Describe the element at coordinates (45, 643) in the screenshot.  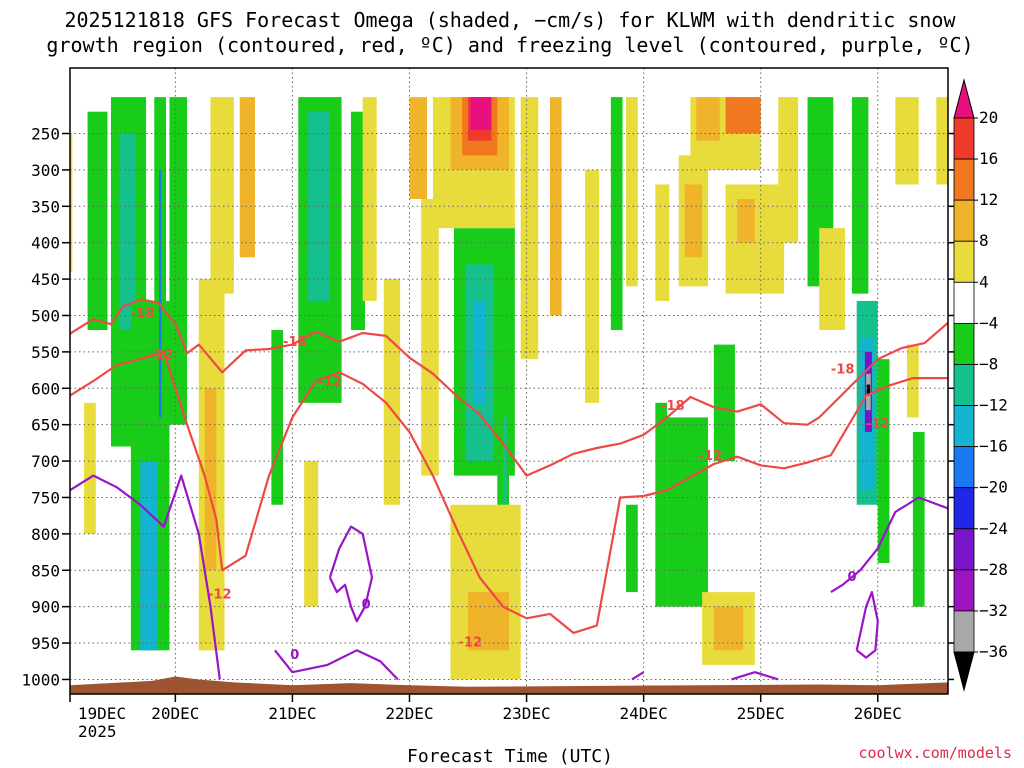
I see `y-tick-label-950: 950` at that location.